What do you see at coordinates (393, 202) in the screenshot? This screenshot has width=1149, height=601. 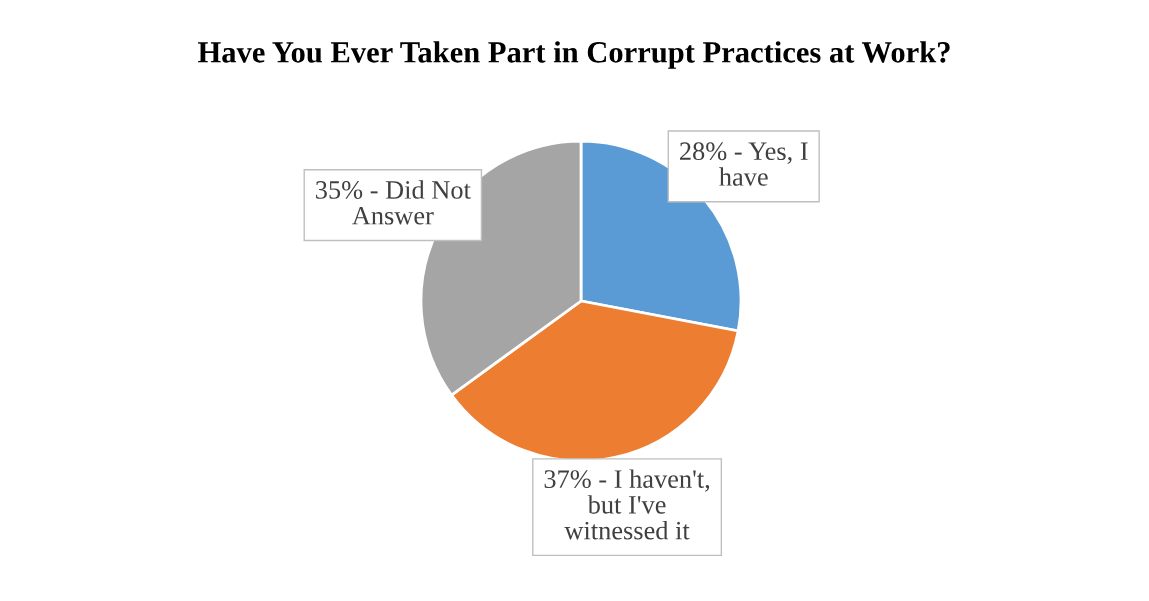 I see `slice-label: 35% - Did Not Answer` at bounding box center [393, 202].